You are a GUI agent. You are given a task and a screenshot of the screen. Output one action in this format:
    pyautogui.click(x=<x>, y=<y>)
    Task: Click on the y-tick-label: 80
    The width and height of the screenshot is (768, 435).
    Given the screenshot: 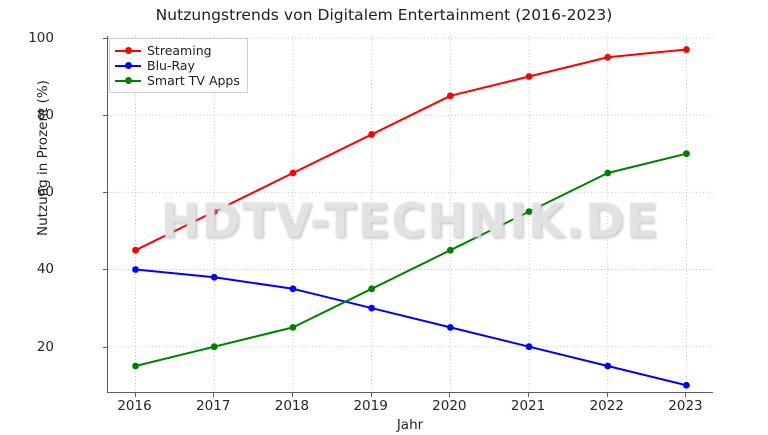 What is the action you would take?
    pyautogui.click(x=45, y=115)
    